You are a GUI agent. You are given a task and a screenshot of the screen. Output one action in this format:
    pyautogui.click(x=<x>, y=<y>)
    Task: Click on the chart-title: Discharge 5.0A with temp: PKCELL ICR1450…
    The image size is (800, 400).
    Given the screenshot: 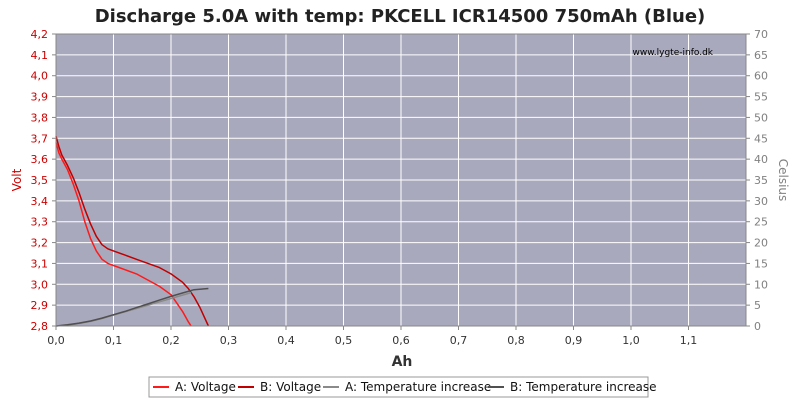 What is the action you would take?
    pyautogui.click(x=400, y=16)
    